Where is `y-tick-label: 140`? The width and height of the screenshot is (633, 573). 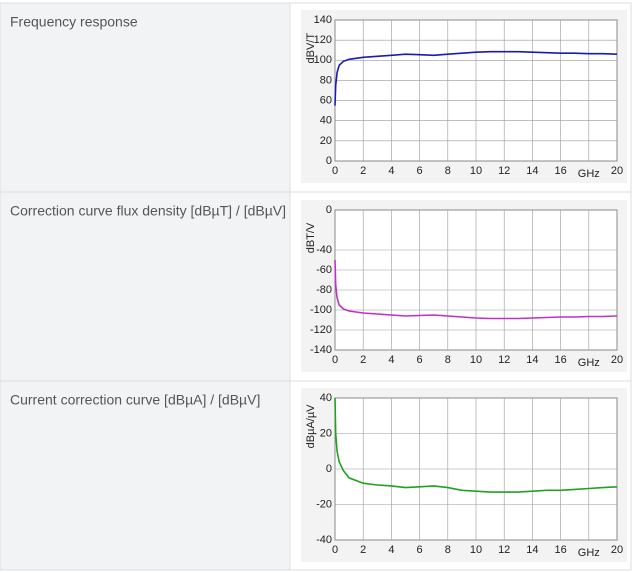 y-tick-label: 140 is located at coordinates (323, 20).